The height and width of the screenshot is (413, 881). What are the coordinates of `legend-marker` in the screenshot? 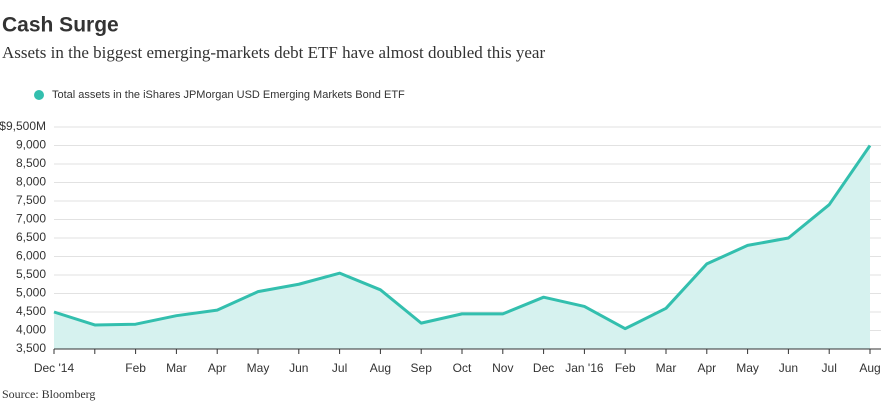 It's located at (39, 95).